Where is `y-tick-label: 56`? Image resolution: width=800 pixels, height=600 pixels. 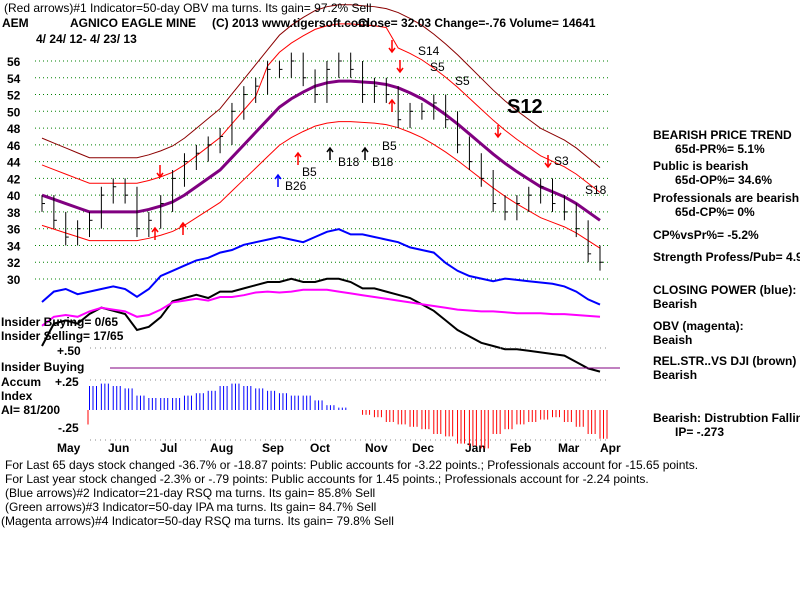
y-tick-label: 56 is located at coordinates (14, 62).